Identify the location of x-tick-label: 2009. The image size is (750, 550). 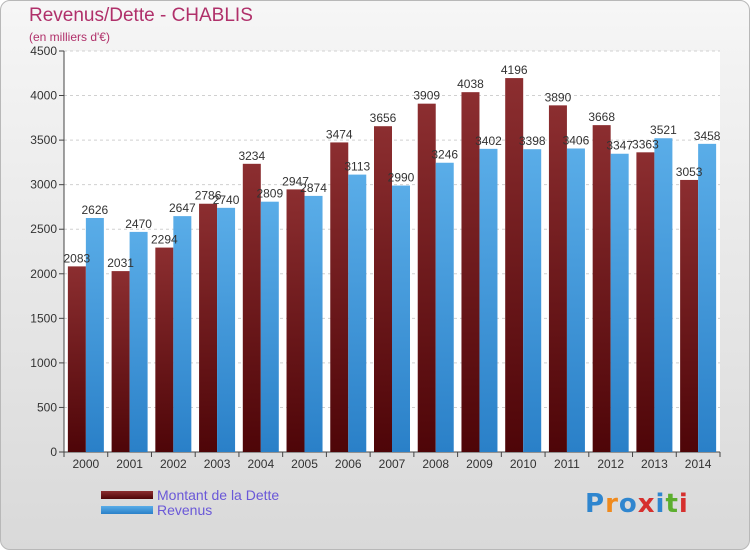
(479, 464).